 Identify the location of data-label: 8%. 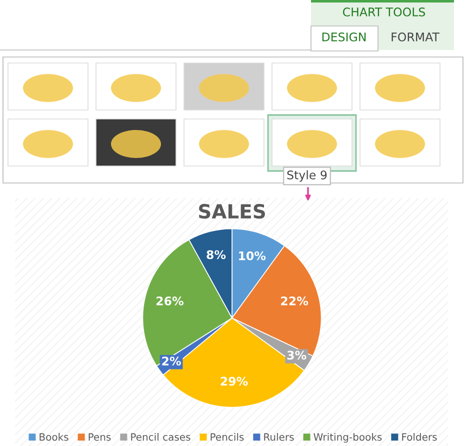
(216, 255).